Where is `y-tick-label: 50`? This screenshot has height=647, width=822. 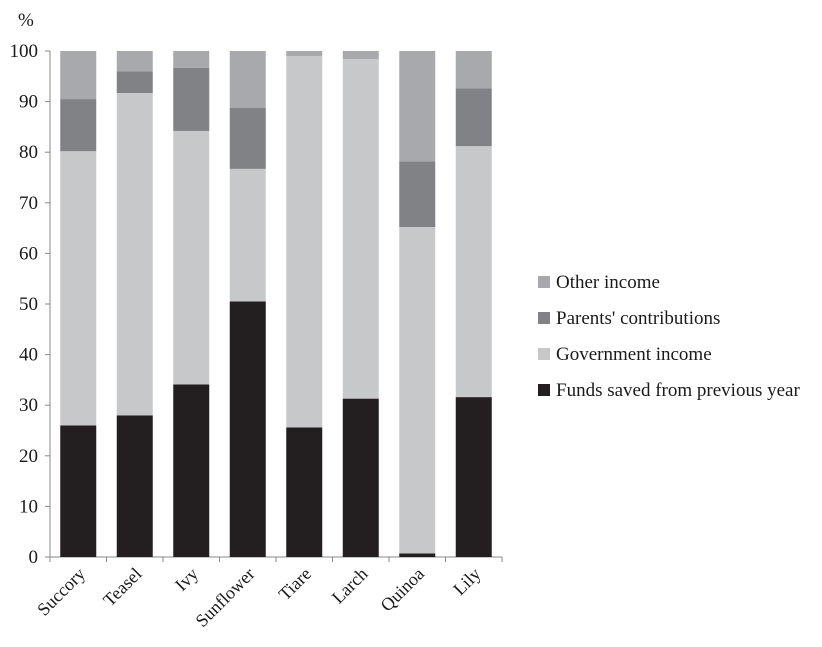
y-tick-label: 50 is located at coordinates (28, 304).